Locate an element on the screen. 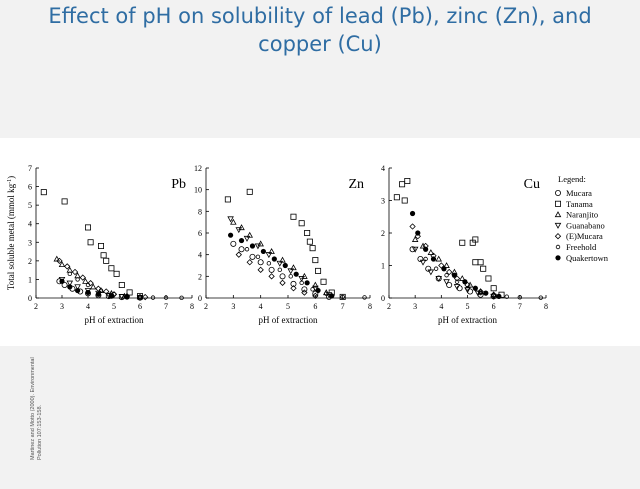  x-tick-label: 4 is located at coordinates (441, 306).